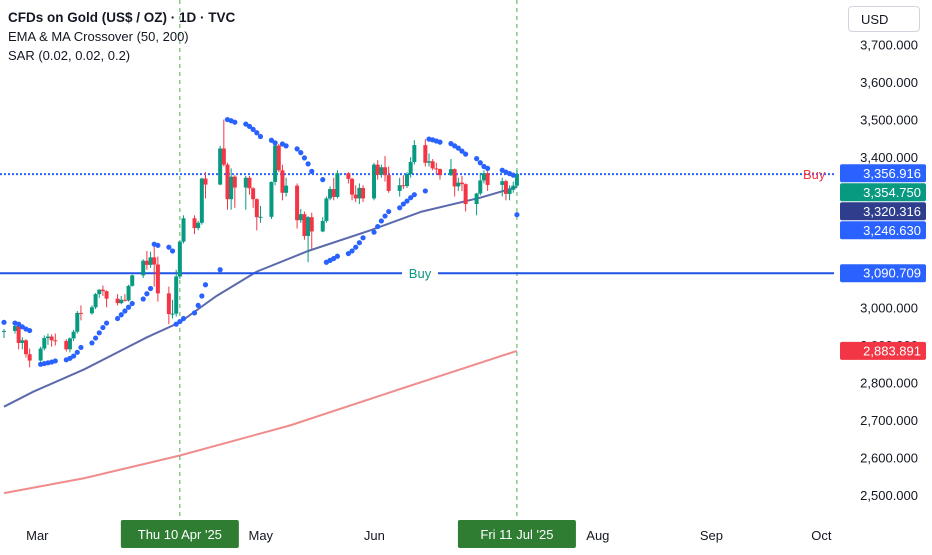  Describe the element at coordinates (892, 211) in the screenshot. I see `price-tag-text: 3,320.316` at that location.